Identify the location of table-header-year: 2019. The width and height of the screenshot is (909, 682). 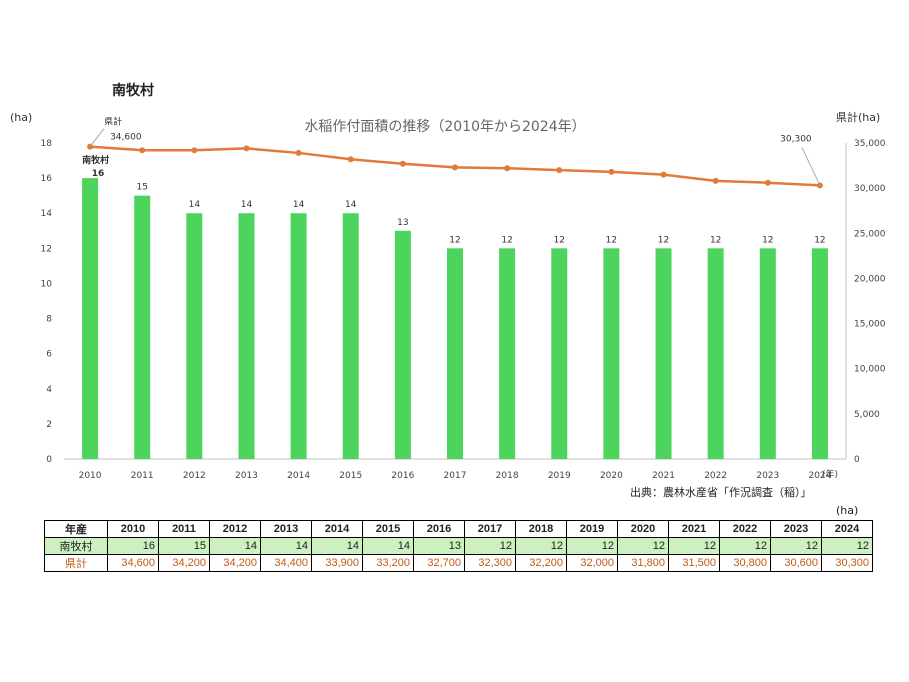
(592, 529).